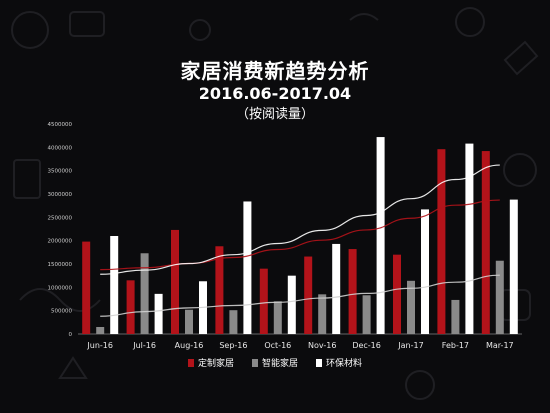  What do you see at coordinates (233, 345) in the screenshot?
I see `x-tick-label: Sep-16` at bounding box center [233, 345].